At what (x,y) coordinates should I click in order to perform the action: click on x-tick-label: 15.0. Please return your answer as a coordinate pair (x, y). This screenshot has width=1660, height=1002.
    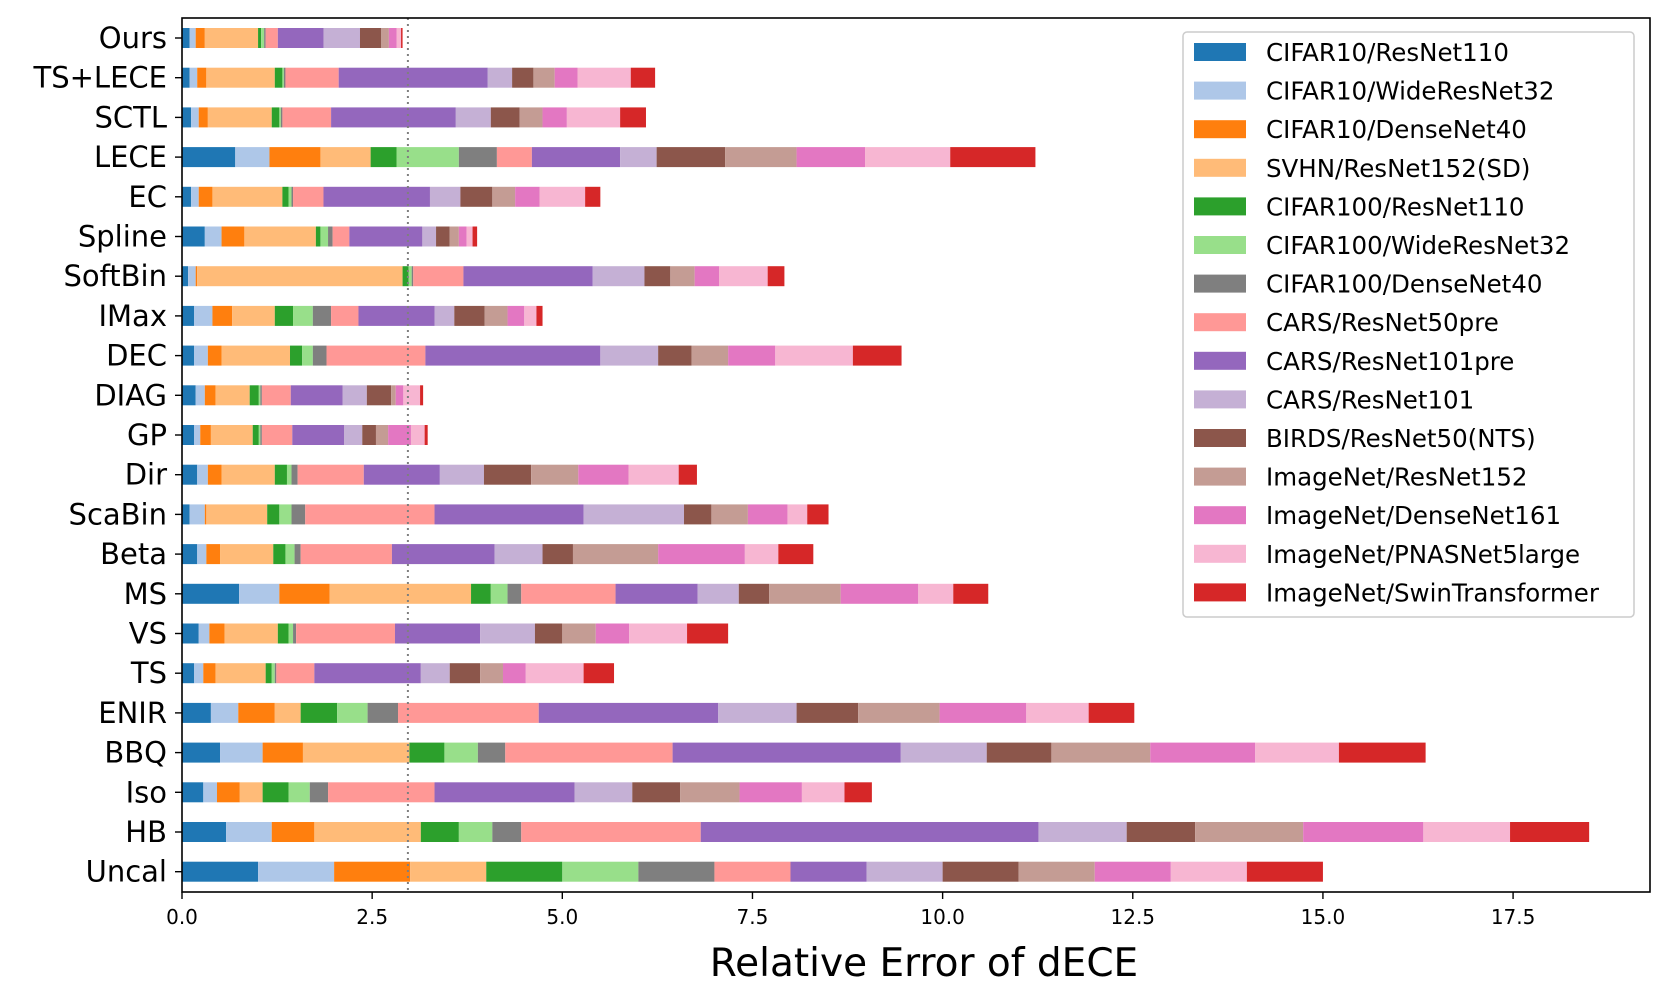
    Looking at the image, I should click on (1323, 917).